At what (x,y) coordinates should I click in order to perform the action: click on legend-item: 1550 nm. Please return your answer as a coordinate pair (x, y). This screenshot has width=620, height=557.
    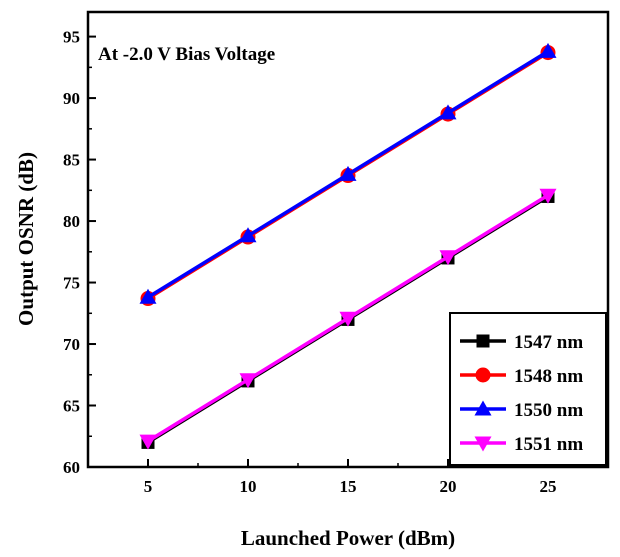
    Looking at the image, I should click on (521, 410).